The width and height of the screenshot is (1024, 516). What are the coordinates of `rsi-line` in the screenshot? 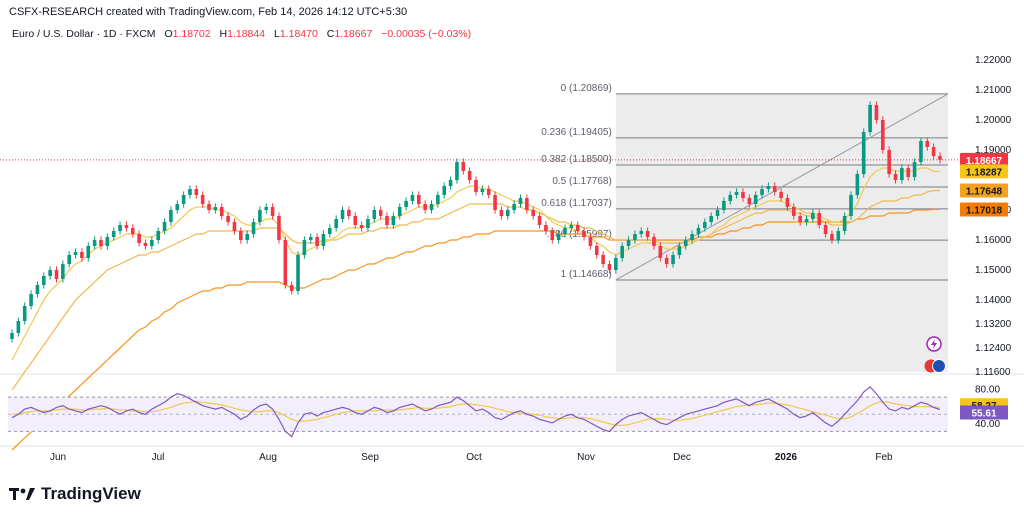 It's located at (476, 412).